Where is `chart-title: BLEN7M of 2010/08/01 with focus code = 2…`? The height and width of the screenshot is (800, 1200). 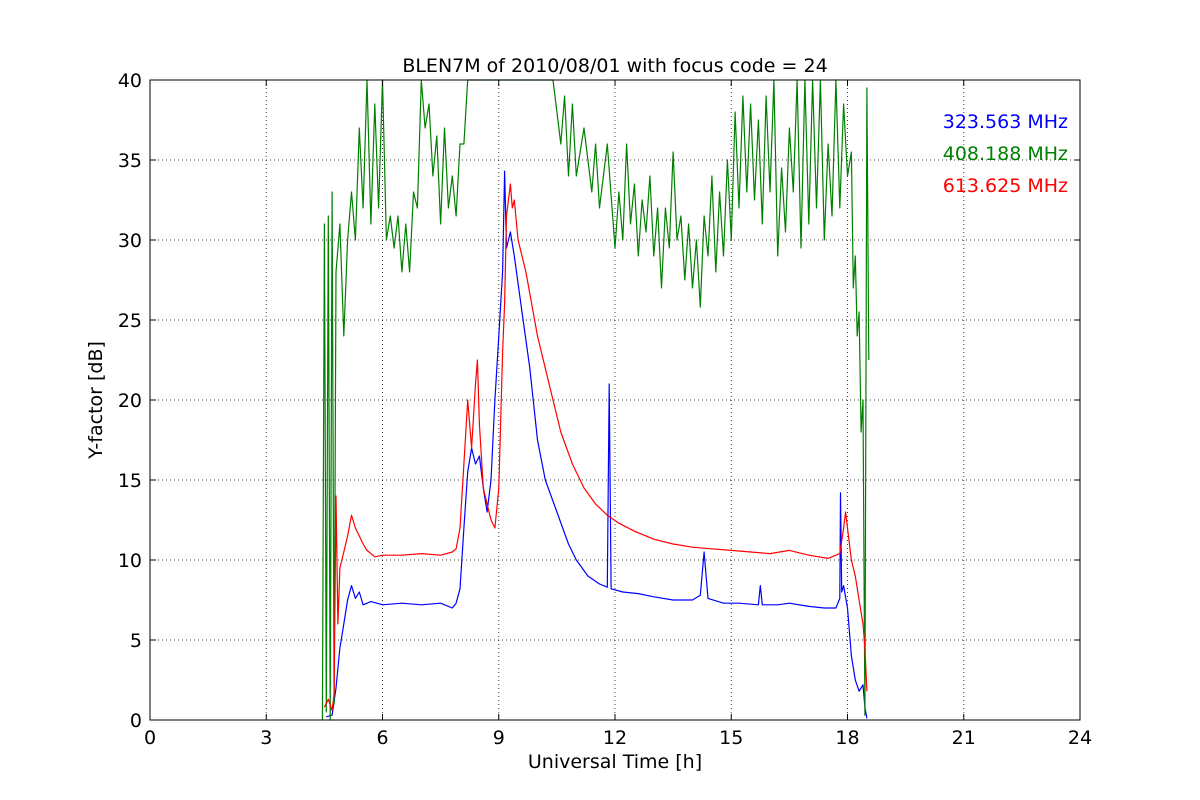
chart-title: BLEN7M of 2010/08/01 with focus code = 2… is located at coordinates (614, 66).